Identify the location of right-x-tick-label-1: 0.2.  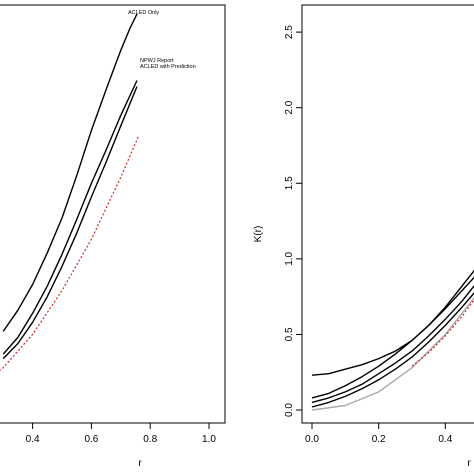
(379, 439).